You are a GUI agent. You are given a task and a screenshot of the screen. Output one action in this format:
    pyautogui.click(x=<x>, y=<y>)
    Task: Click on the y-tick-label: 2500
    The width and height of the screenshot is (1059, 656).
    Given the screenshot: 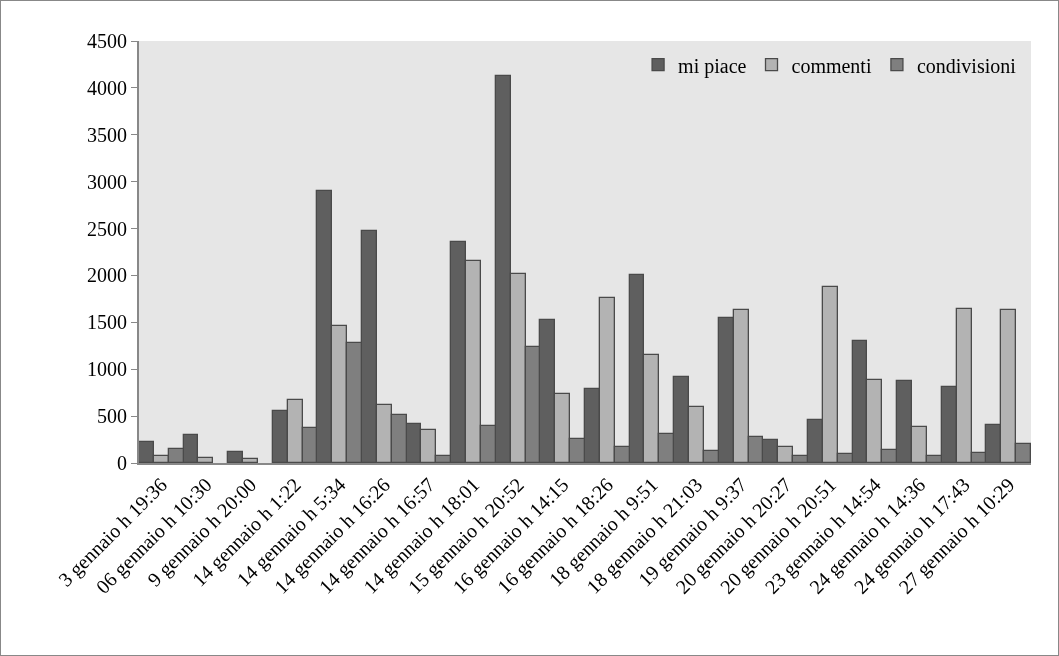 What is the action you would take?
    pyautogui.click(x=107, y=228)
    